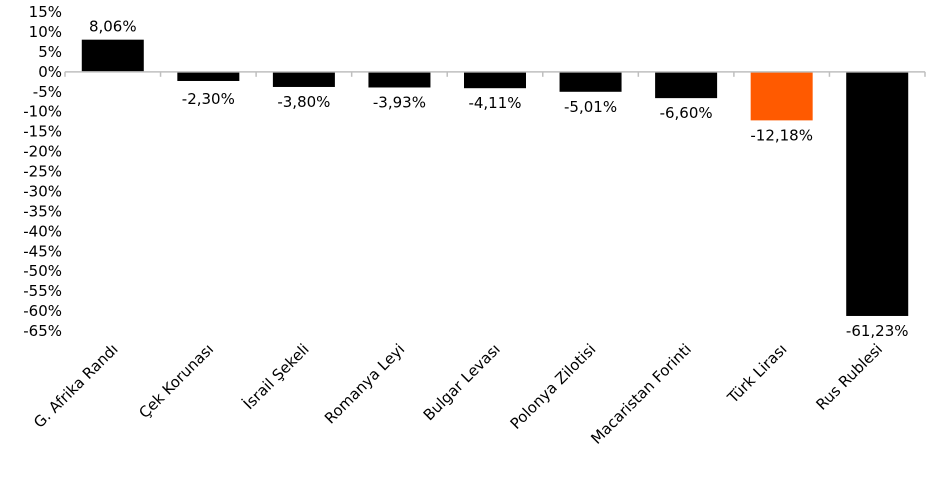 This screenshot has height=495, width=940. What do you see at coordinates (399, 102) in the screenshot?
I see `data-label: -3,93%` at bounding box center [399, 102].